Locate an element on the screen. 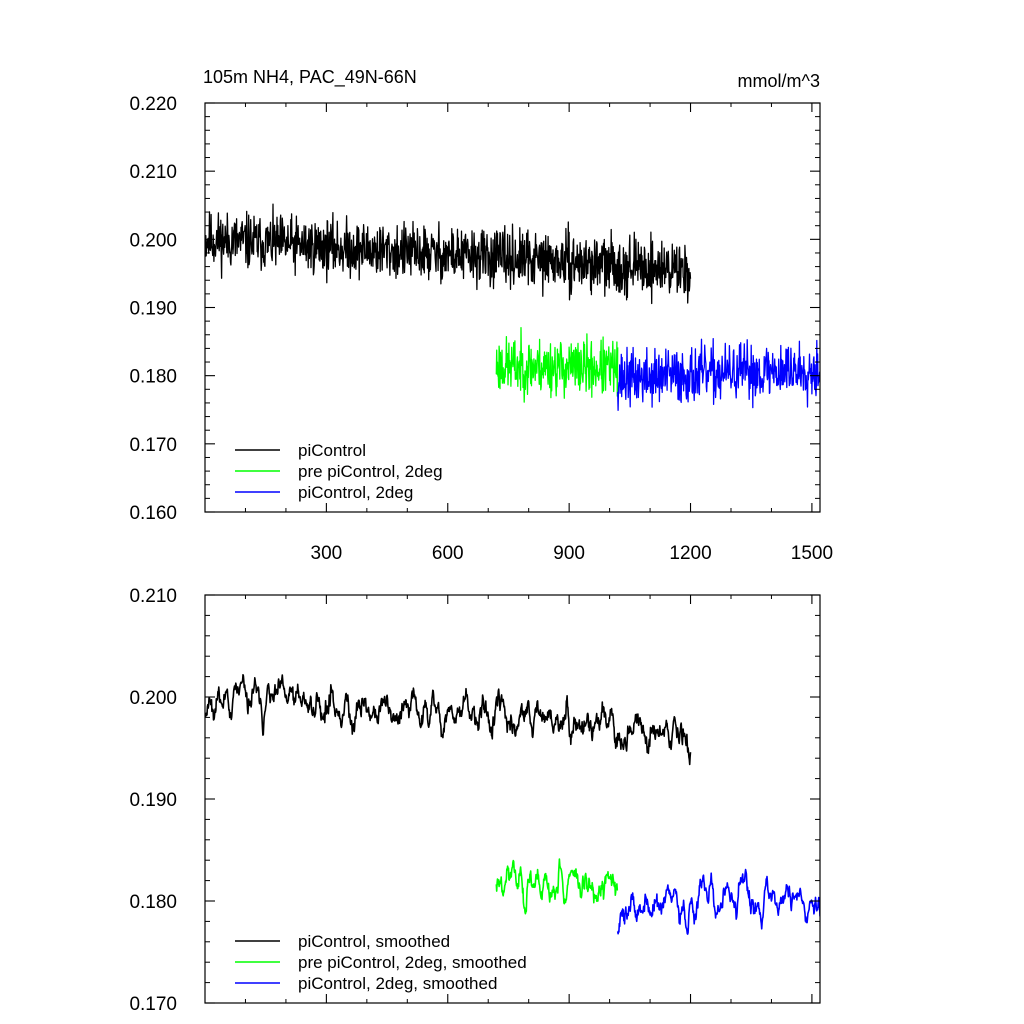 The width and height of the screenshot is (1024, 1024). x-tick-label: 600 is located at coordinates (448, 553).